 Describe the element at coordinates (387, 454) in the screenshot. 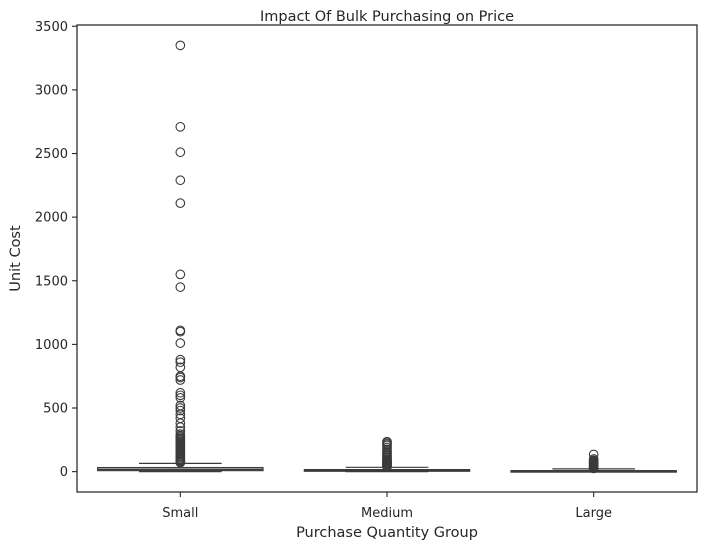

I see `box-group-medium` at that location.